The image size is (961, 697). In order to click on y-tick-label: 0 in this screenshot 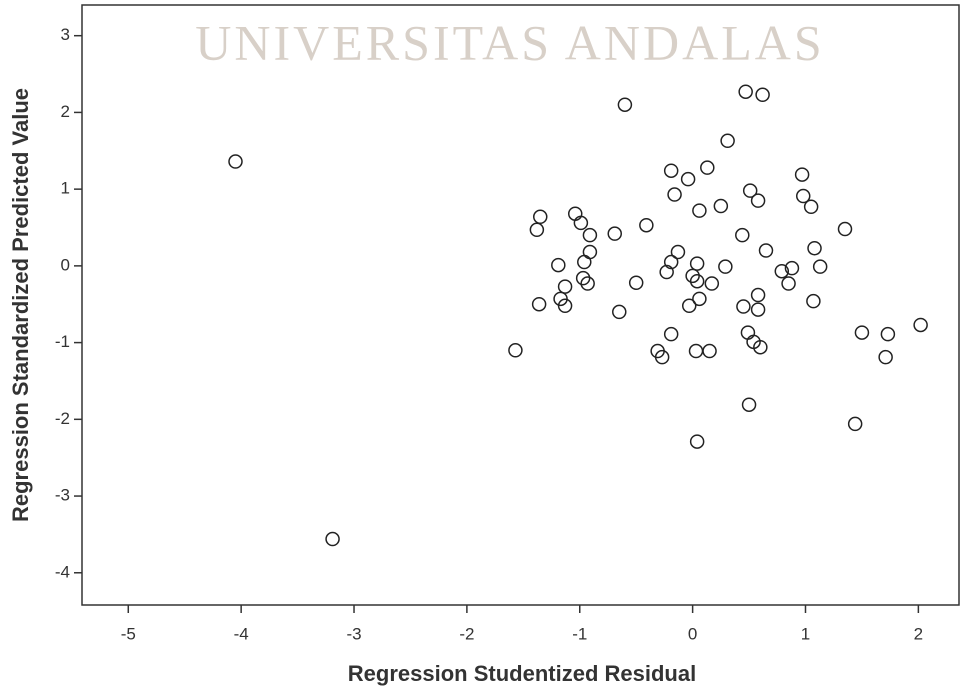, I will do `click(65, 264)`.